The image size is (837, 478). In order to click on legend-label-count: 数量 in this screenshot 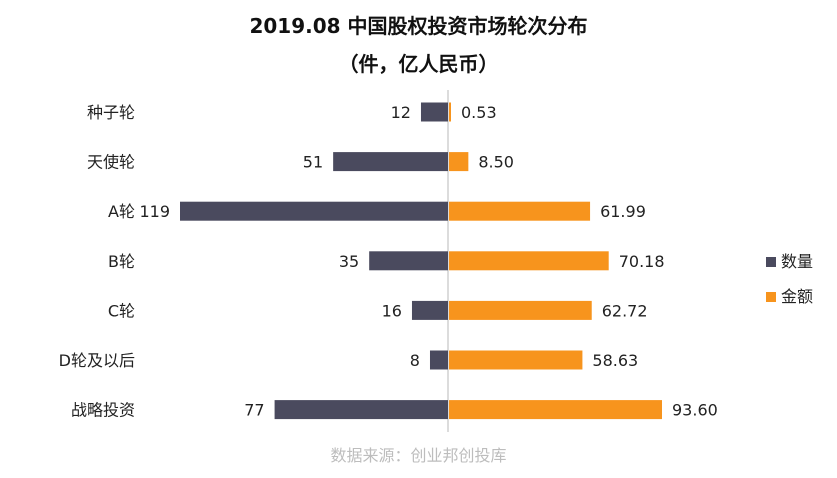, I will do `click(797, 261)`.